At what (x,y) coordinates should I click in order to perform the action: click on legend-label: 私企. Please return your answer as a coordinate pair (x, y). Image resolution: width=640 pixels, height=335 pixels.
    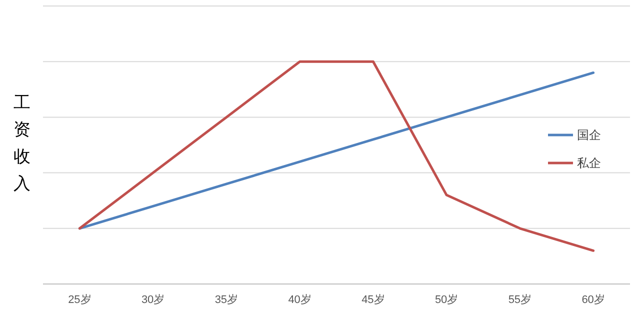
    Looking at the image, I should click on (589, 163).